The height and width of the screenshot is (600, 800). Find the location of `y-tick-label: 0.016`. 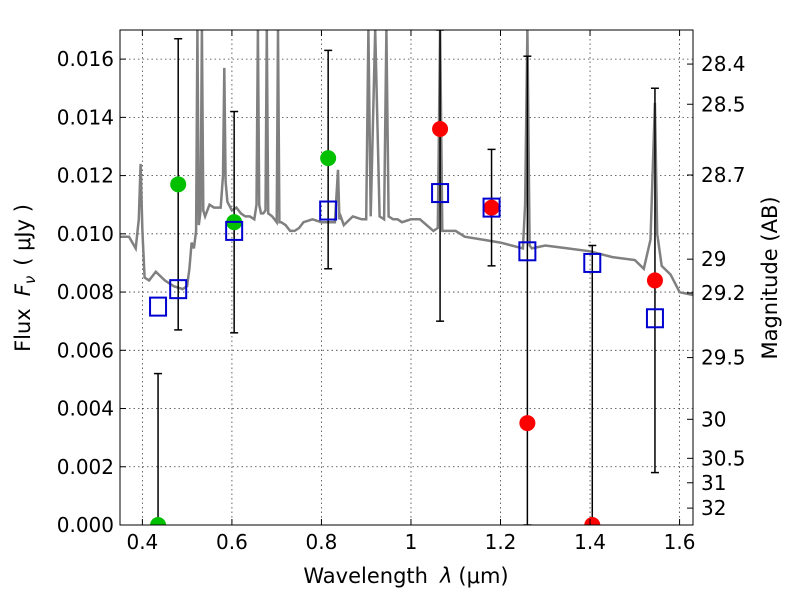

y-tick-label: 0.016 is located at coordinates (85, 59).